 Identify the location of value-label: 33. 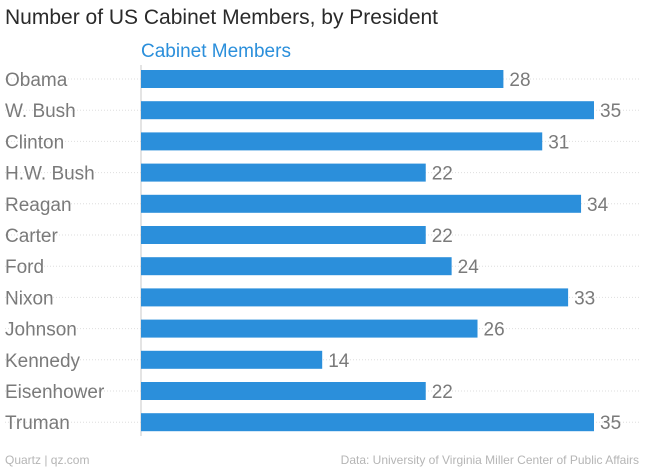
(584, 298).